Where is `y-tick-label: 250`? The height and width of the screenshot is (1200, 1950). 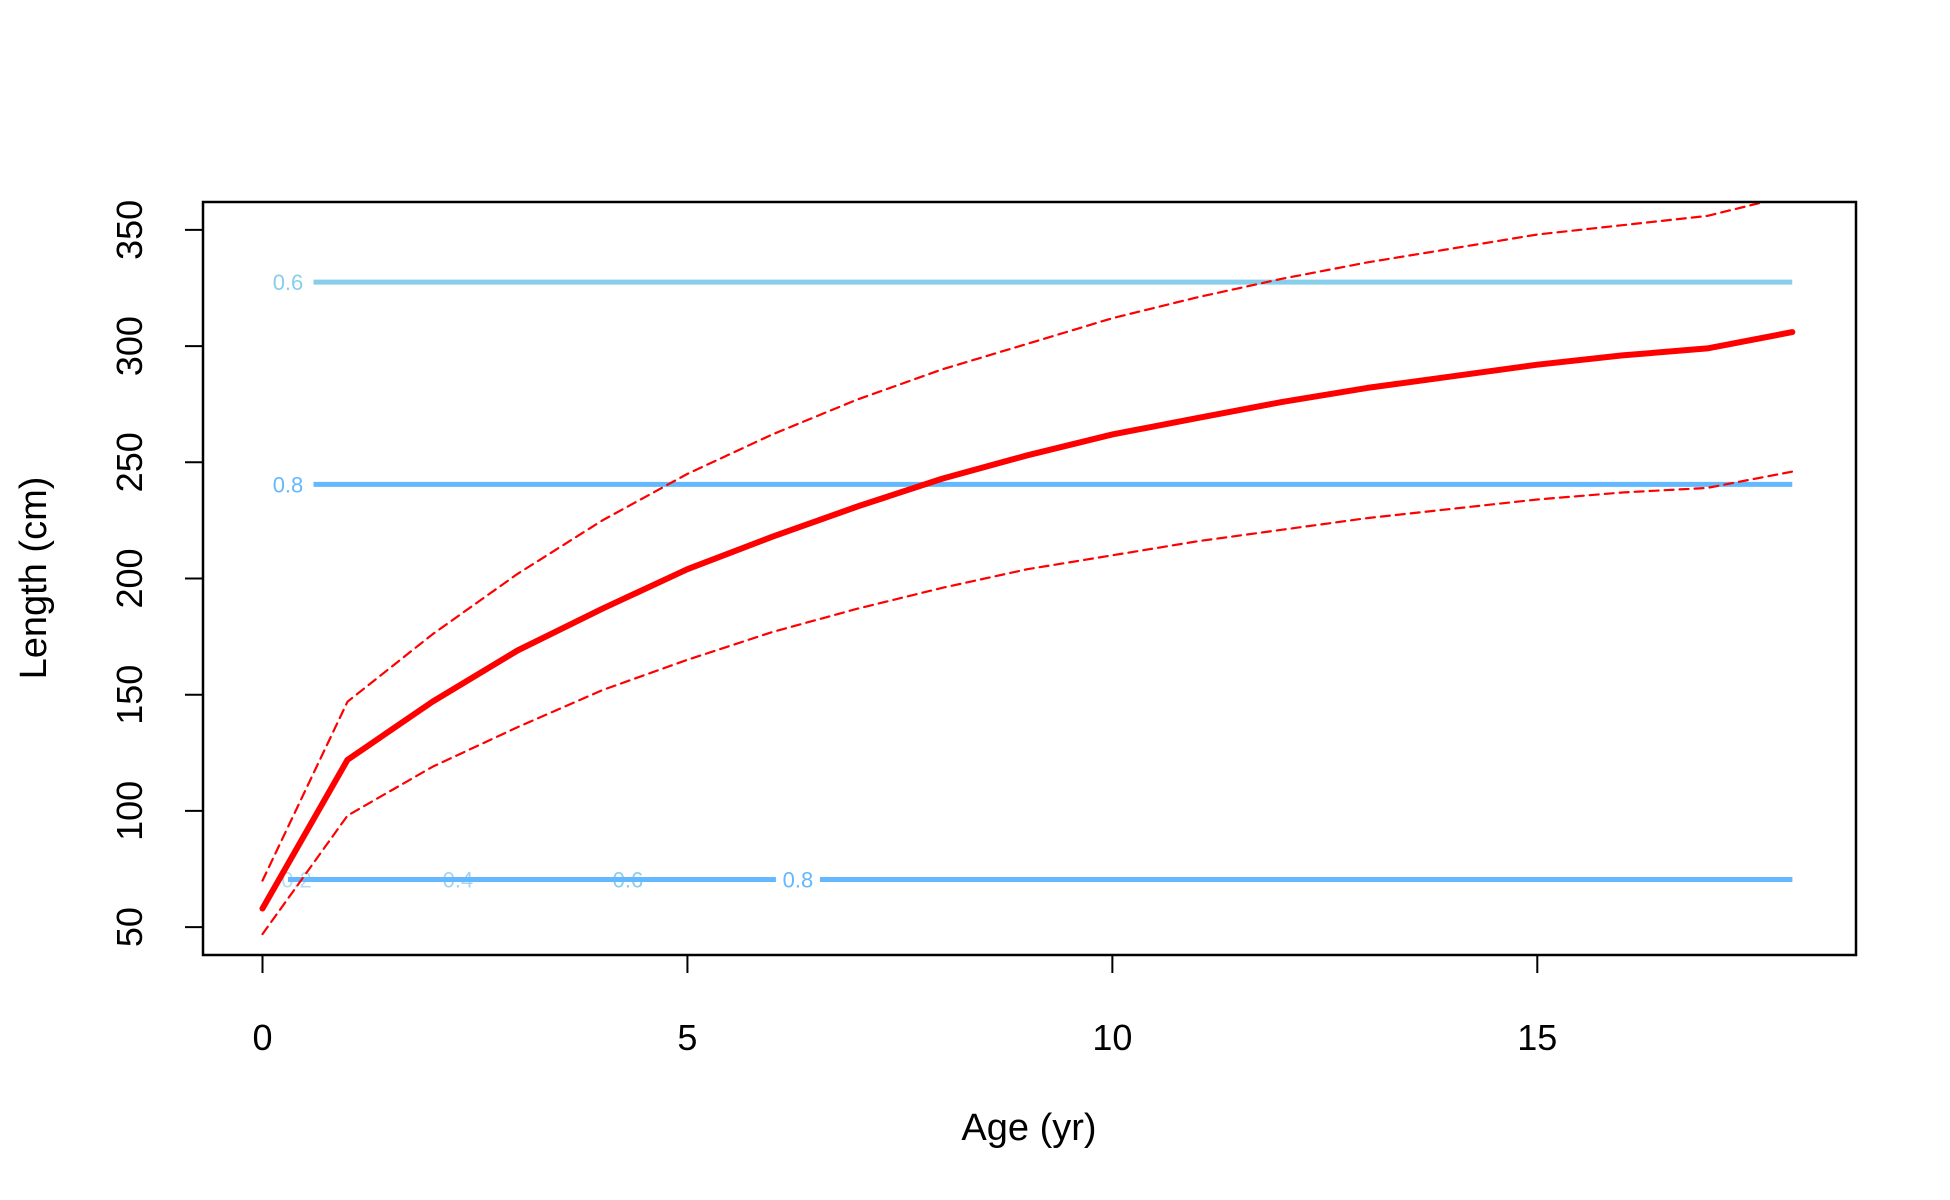
y-tick-label: 250 is located at coordinates (129, 462).